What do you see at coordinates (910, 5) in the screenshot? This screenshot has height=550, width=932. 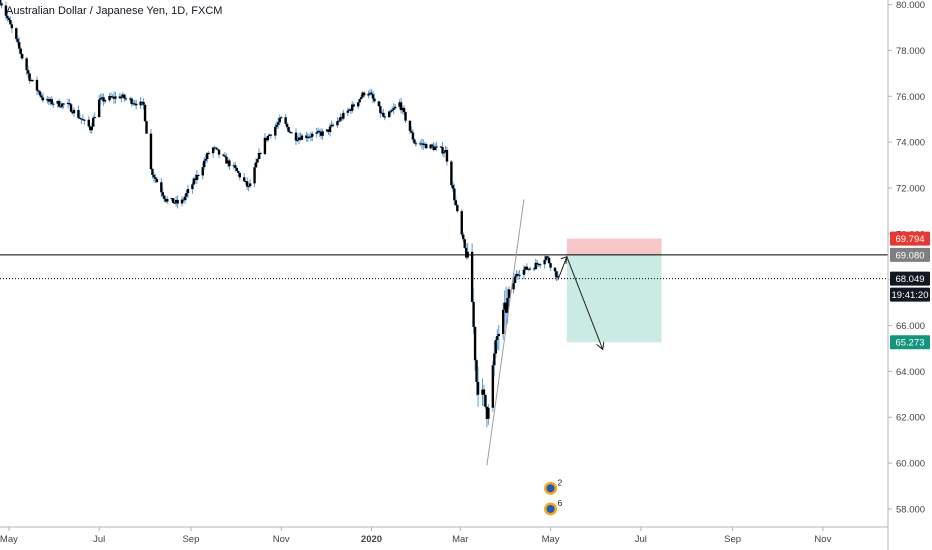 I see `price-tick-label: 80.000` at bounding box center [910, 5].